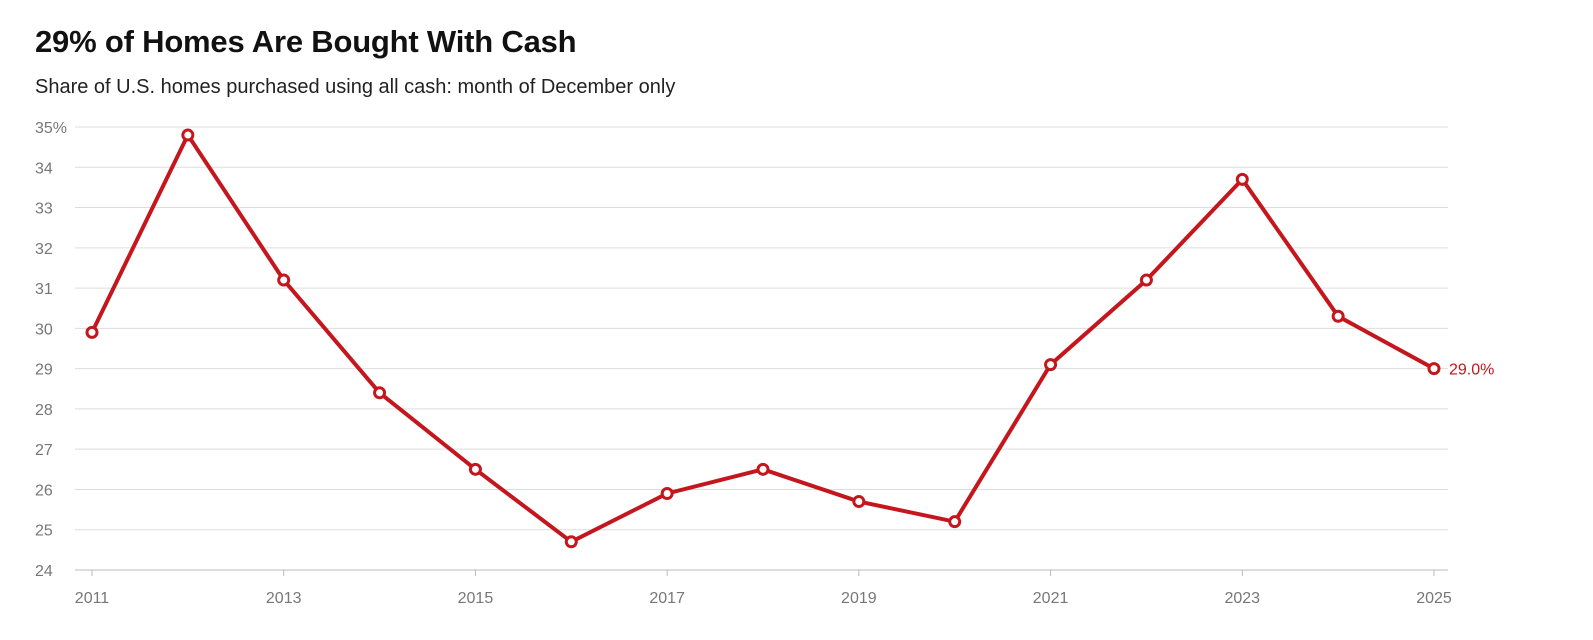 This screenshot has height=640, width=1593. I want to click on label-layer: 29.0%, so click(1471, 370).